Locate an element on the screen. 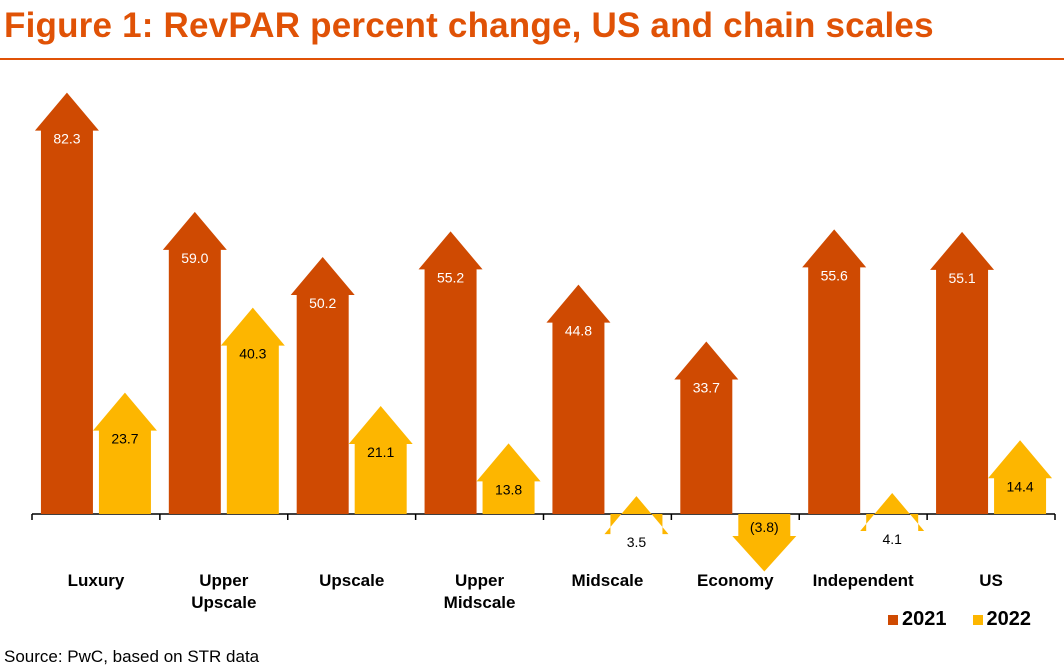  data-label-2021-2: 50.2 is located at coordinates (322, 303).